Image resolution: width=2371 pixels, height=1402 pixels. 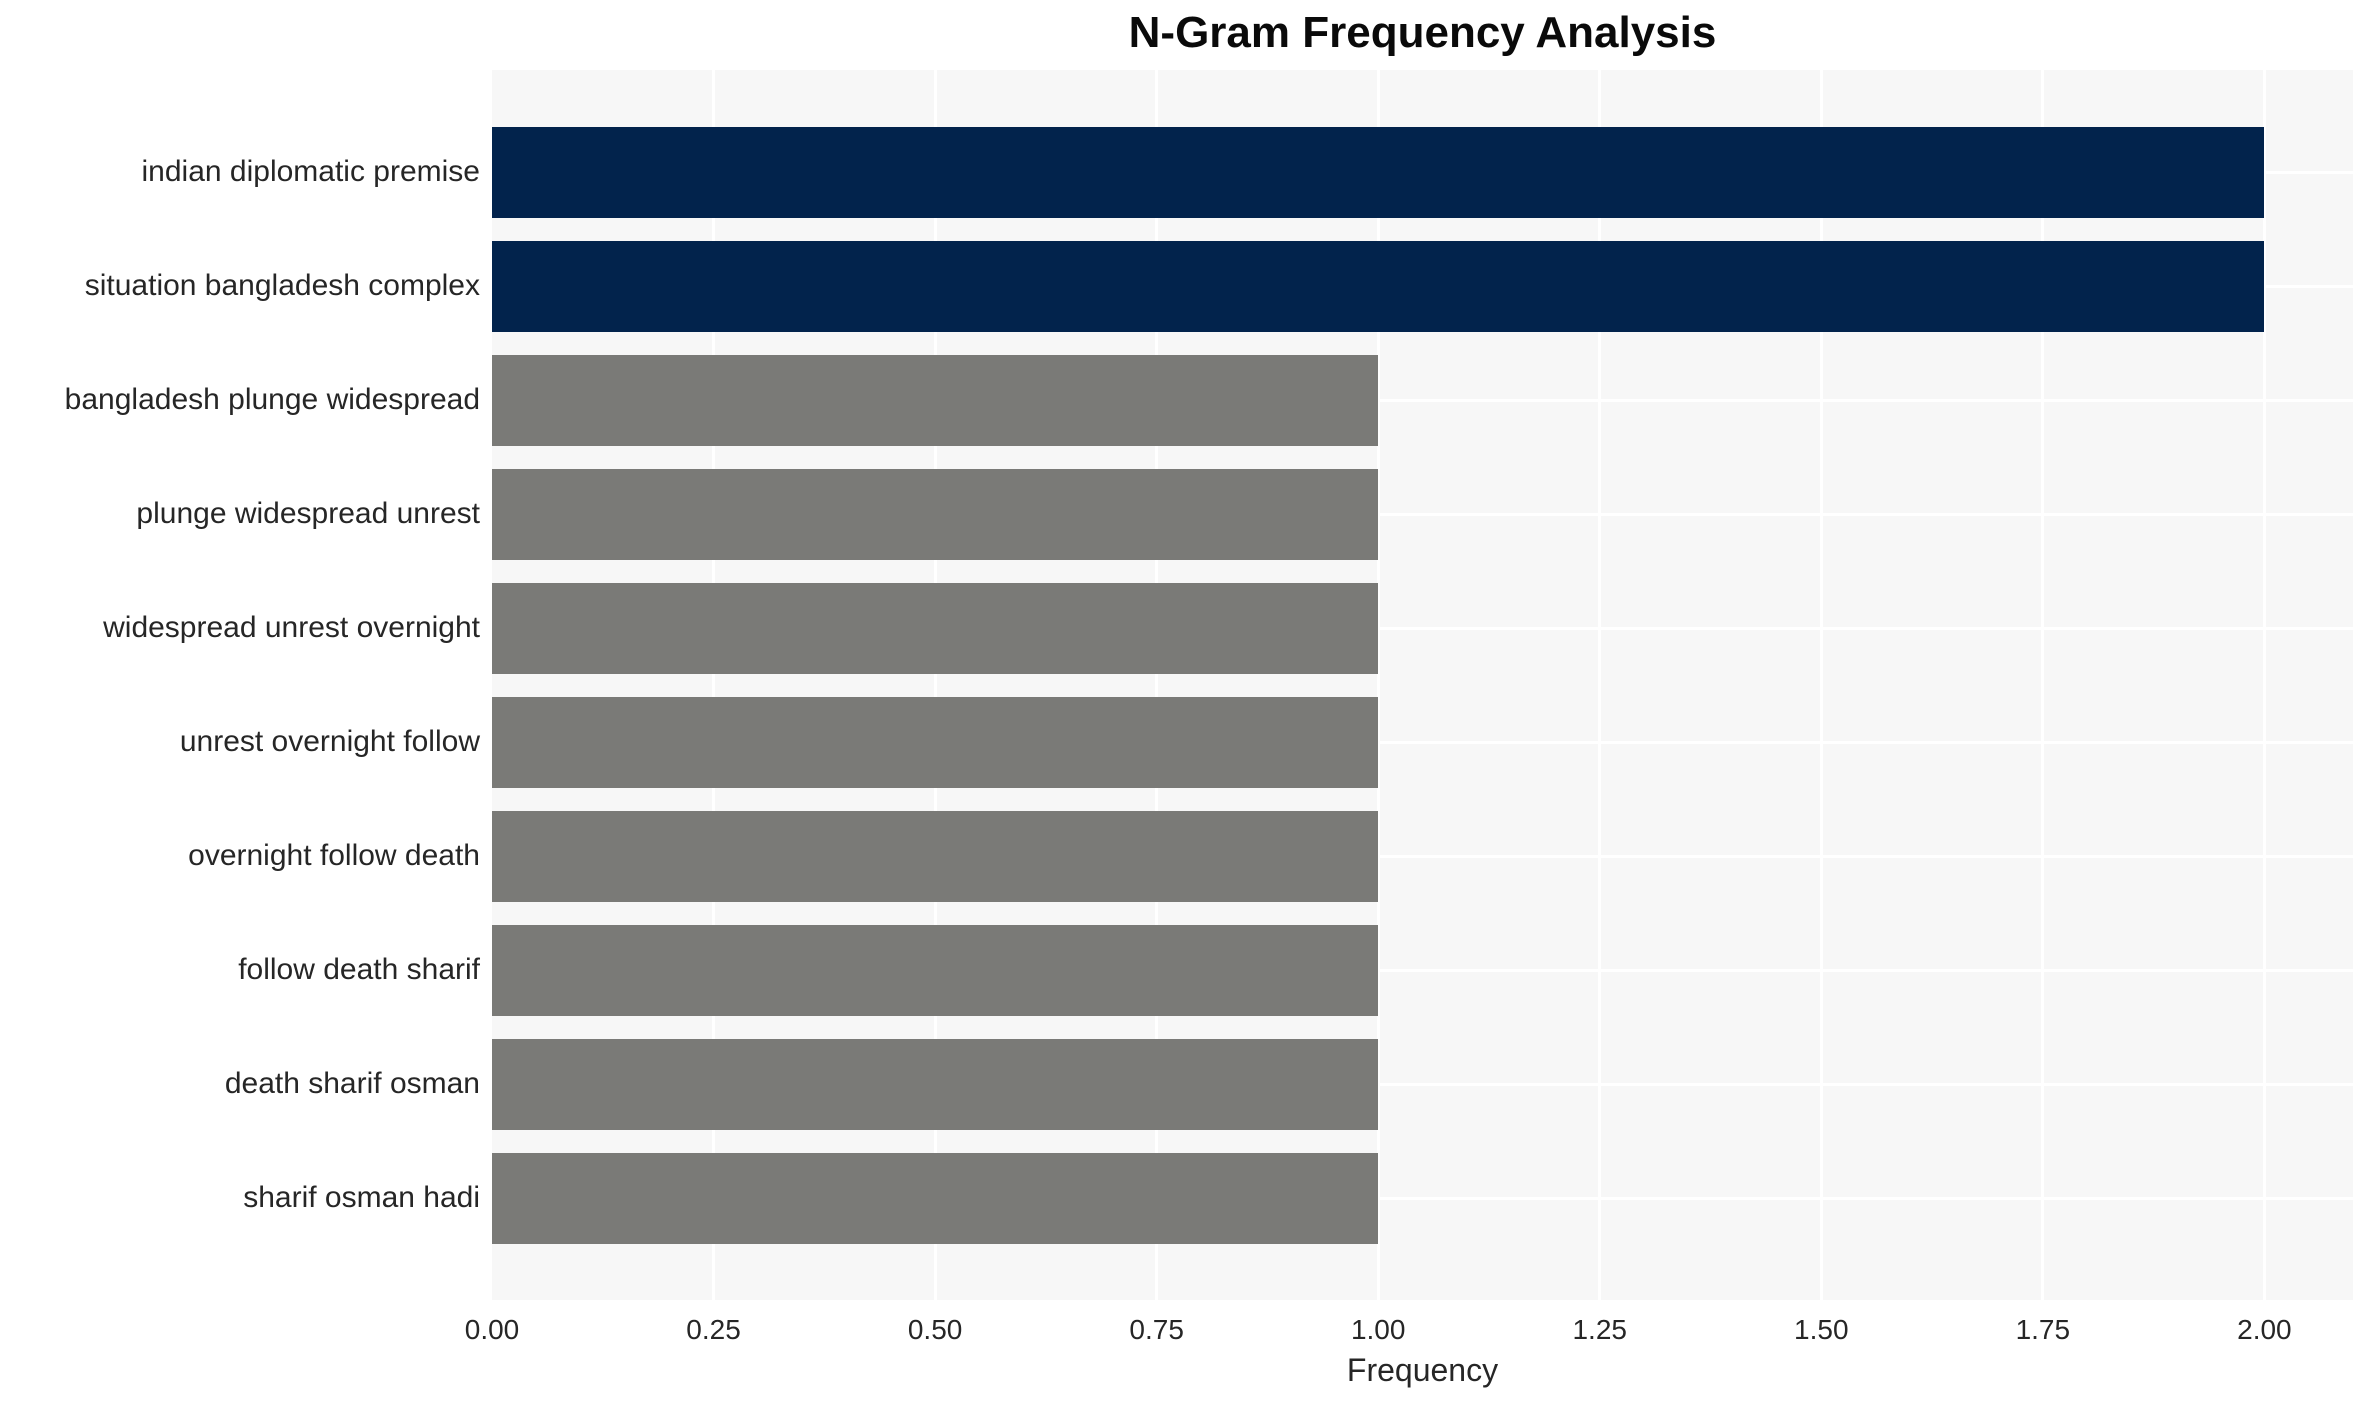 I want to click on y-label-row: follow death sharif, so click(x=246, y=970).